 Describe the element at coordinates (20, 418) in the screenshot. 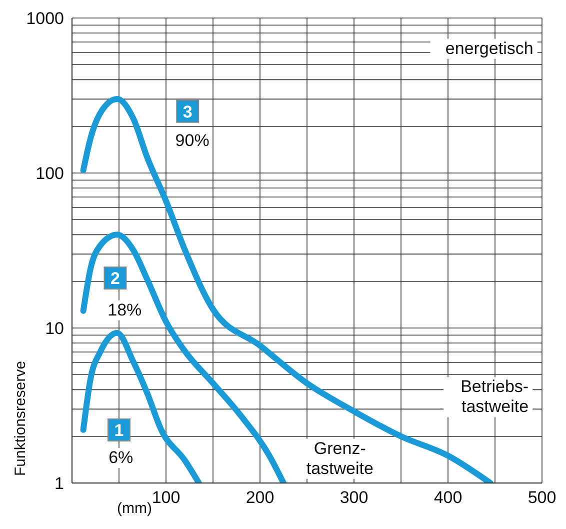

I see `y-axis-title: Funktionsreserve` at that location.